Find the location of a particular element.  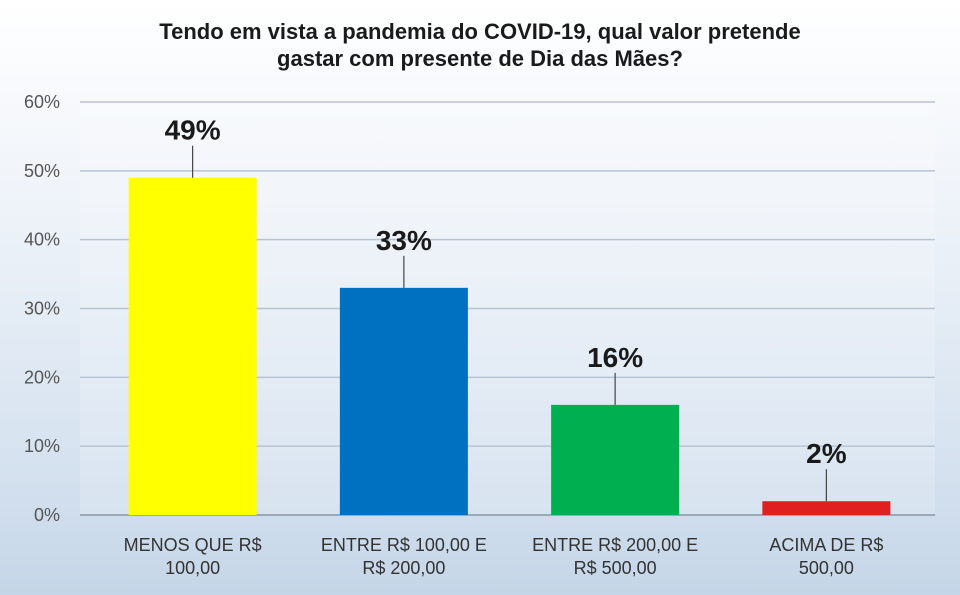

chart-title-line-2: gastar com presente de Dia das Mães? is located at coordinates (480, 58).